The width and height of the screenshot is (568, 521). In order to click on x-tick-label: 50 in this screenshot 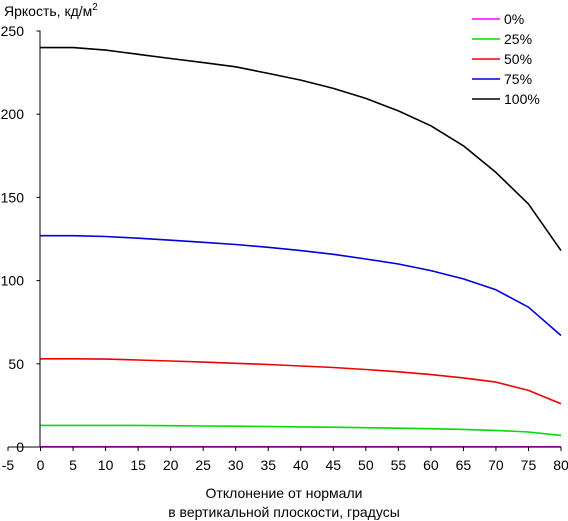, I will do `click(366, 465)`.